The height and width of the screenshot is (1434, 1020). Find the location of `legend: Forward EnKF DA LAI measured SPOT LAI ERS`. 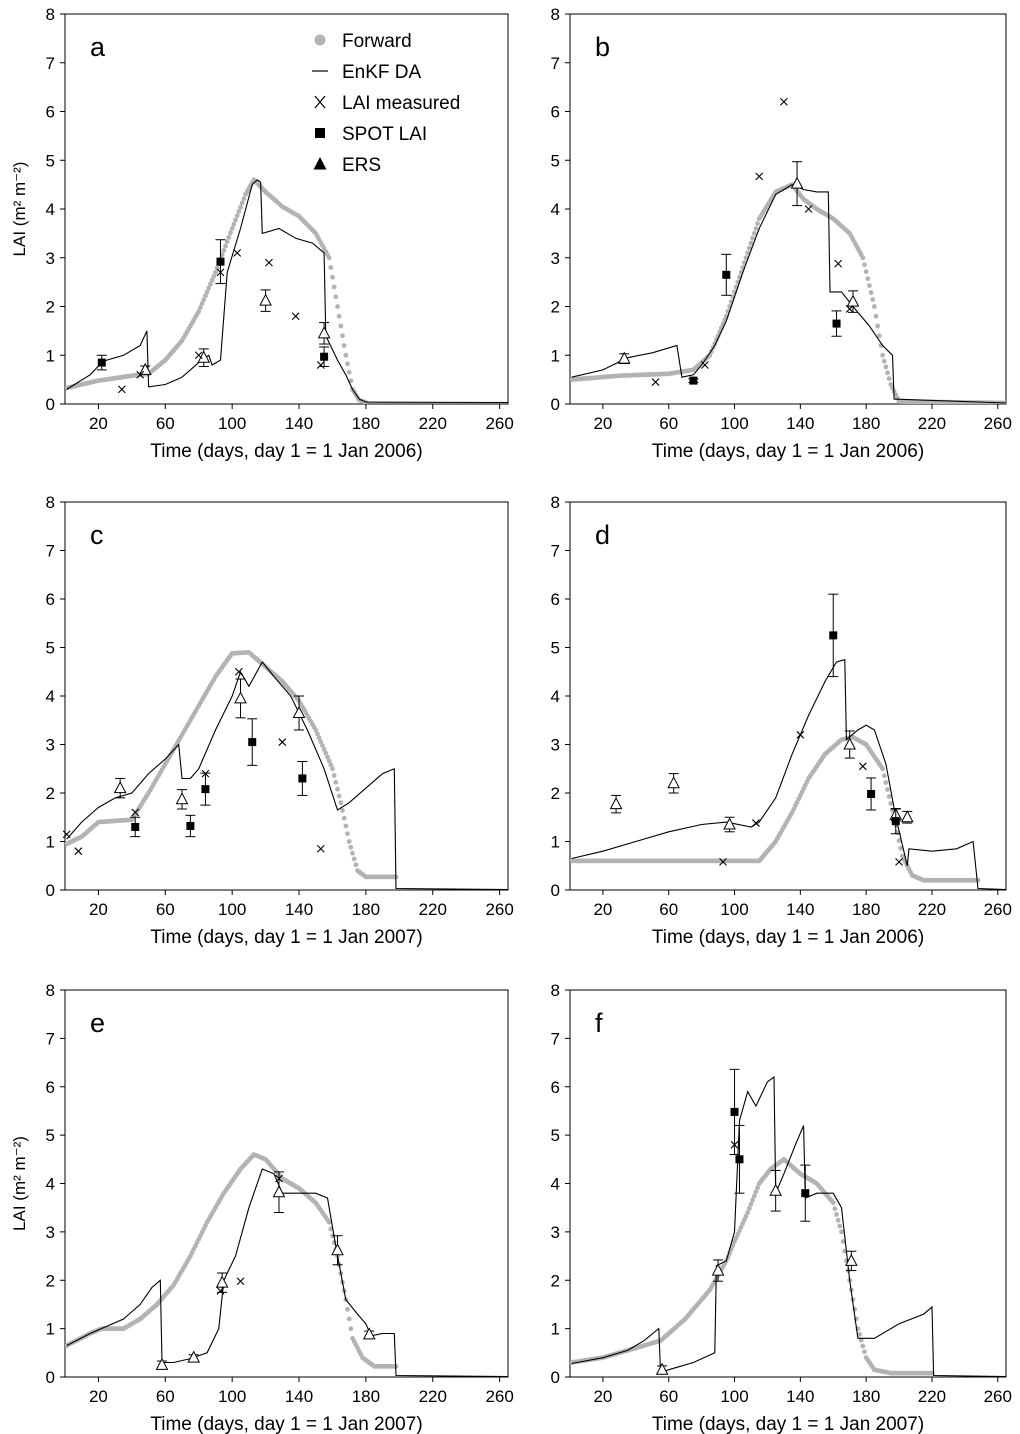

legend: Forward EnKF DA LAI measured SPOT LAI ERS is located at coordinates (391, 102).